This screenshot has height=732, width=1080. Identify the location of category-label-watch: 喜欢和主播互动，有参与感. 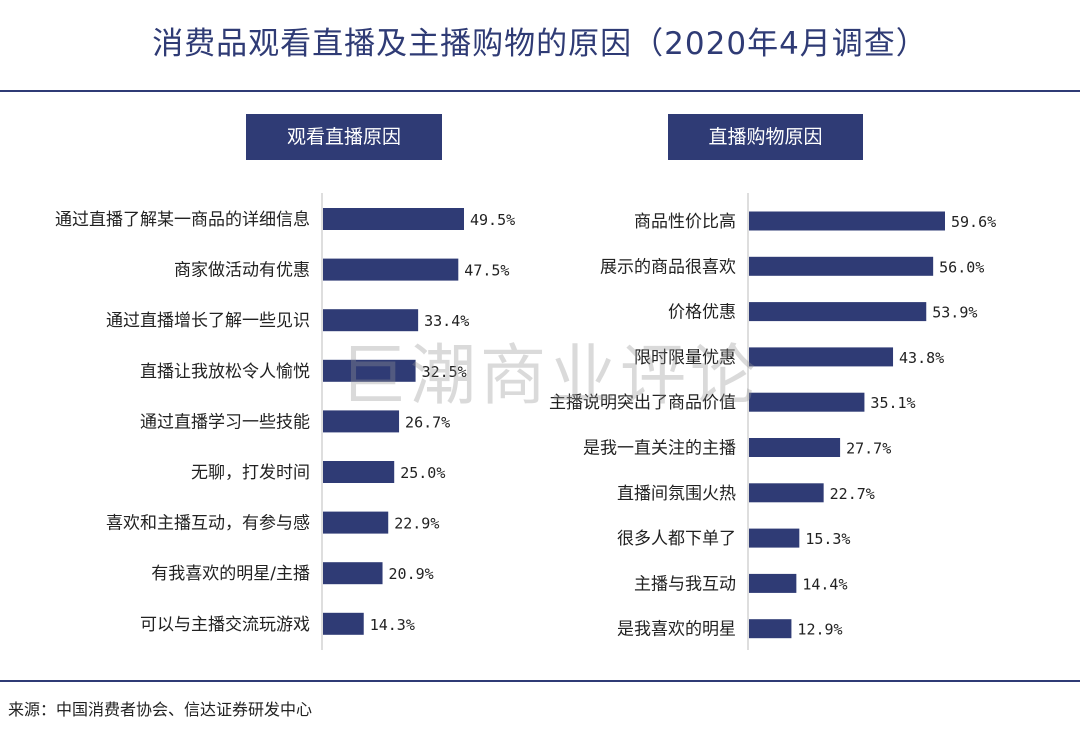
(208, 524).